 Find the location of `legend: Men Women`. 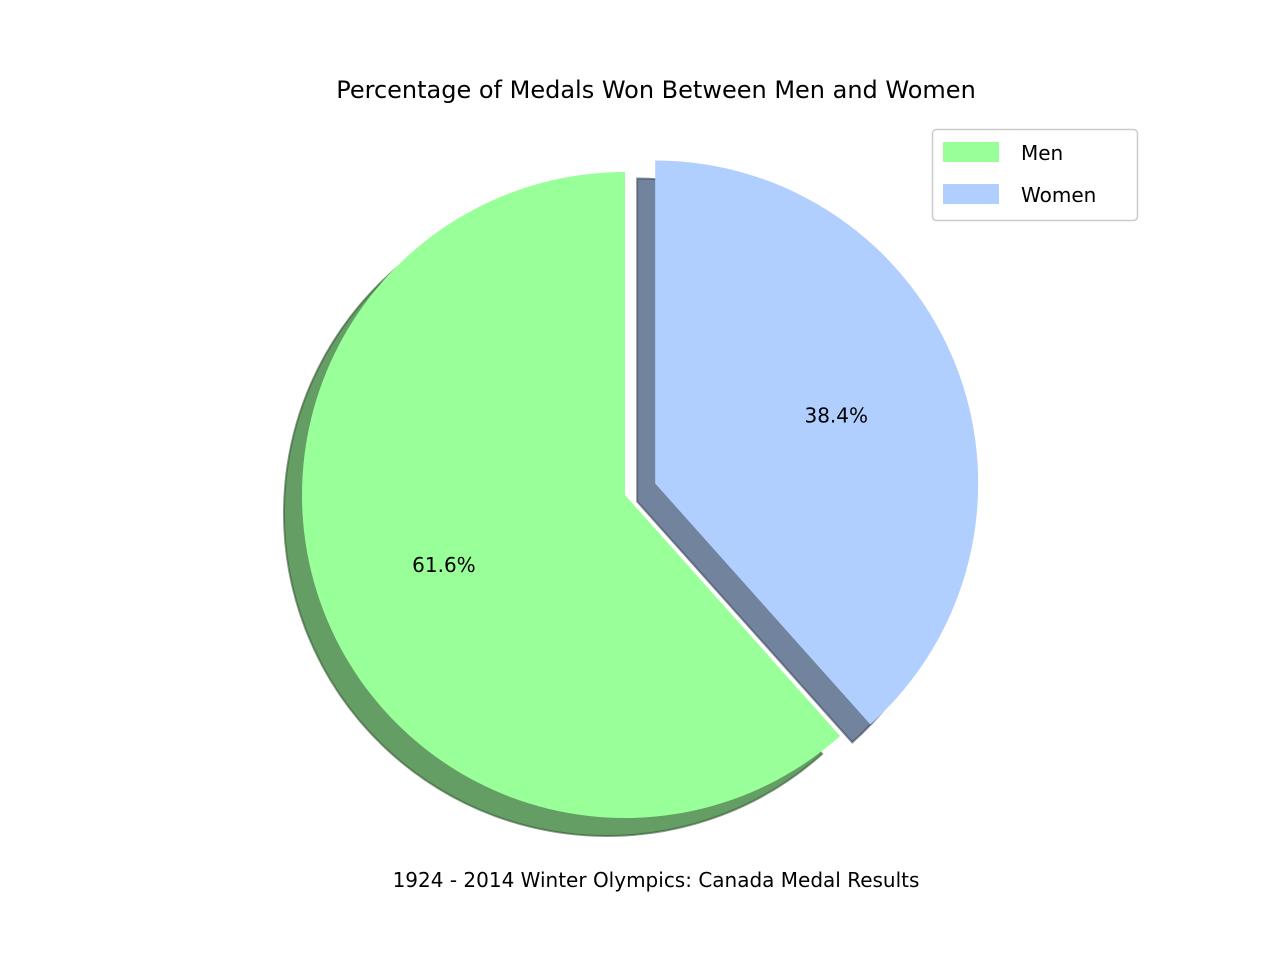

legend: Men Women is located at coordinates (1035, 175).